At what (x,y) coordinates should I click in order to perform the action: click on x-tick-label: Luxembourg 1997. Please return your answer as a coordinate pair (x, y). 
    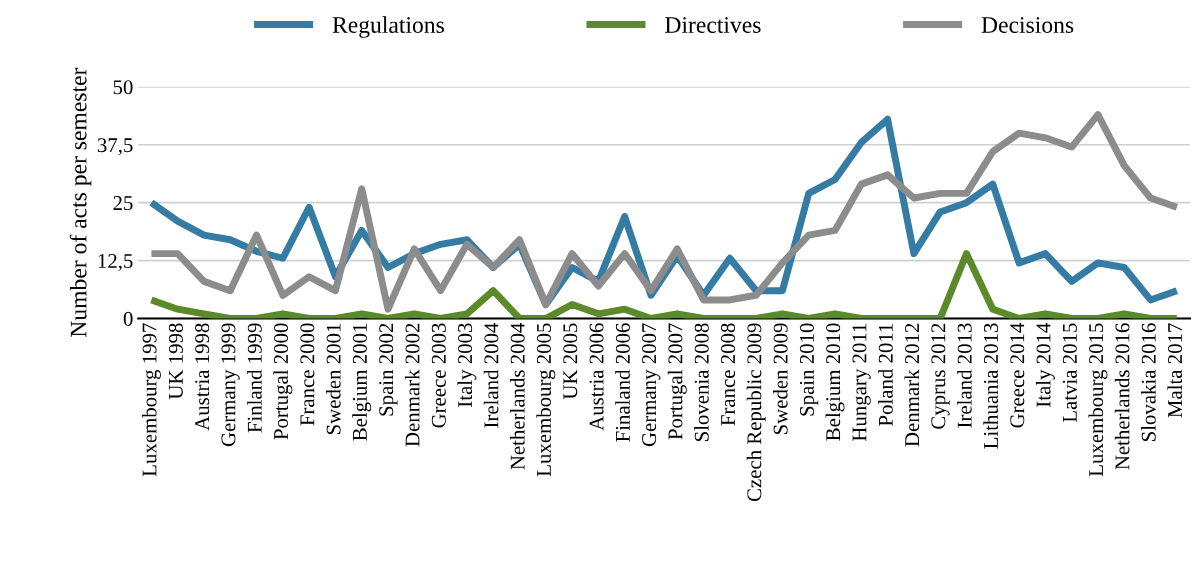
    Looking at the image, I should click on (151, 400).